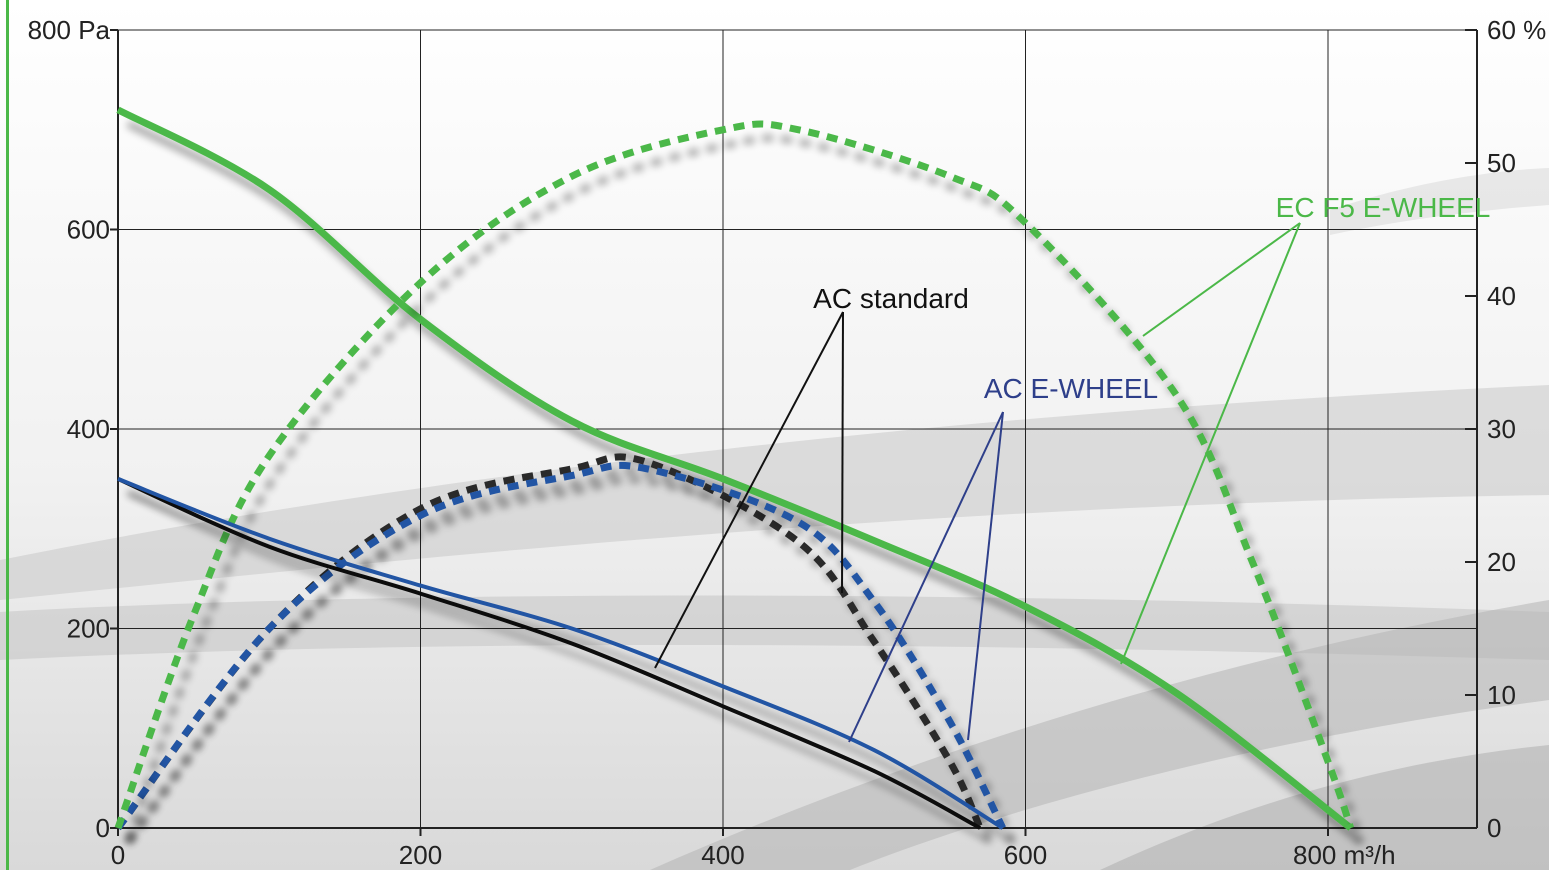 The image size is (1549, 870). What do you see at coordinates (88, 629) in the screenshot?
I see `y-tick-label: 200` at bounding box center [88, 629].